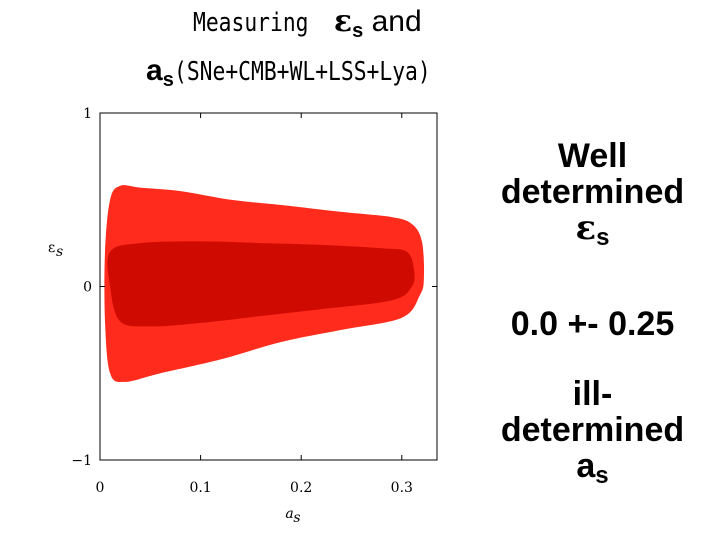 The height and width of the screenshot is (540, 720). Describe the element at coordinates (261, 284) in the screenshot. I see `contour-inner` at that location.